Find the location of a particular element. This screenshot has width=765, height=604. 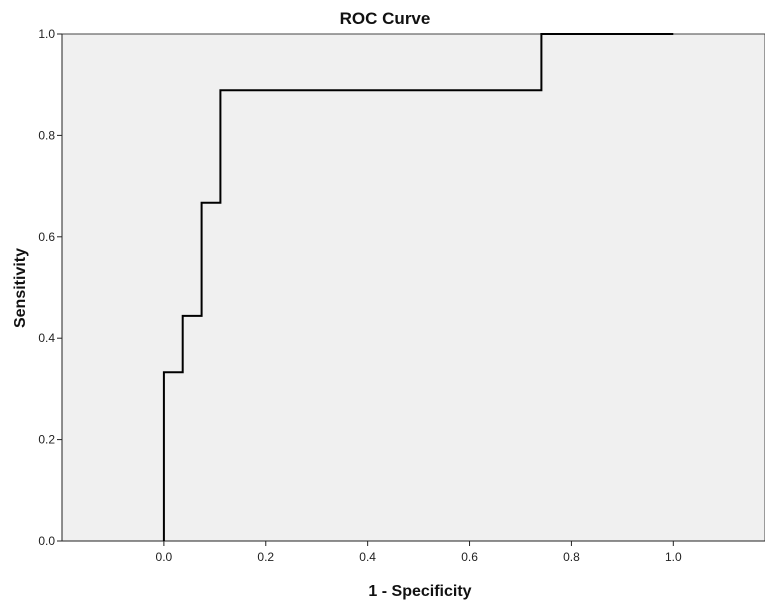

y-tick-label: 0.4 is located at coordinates (46, 338).